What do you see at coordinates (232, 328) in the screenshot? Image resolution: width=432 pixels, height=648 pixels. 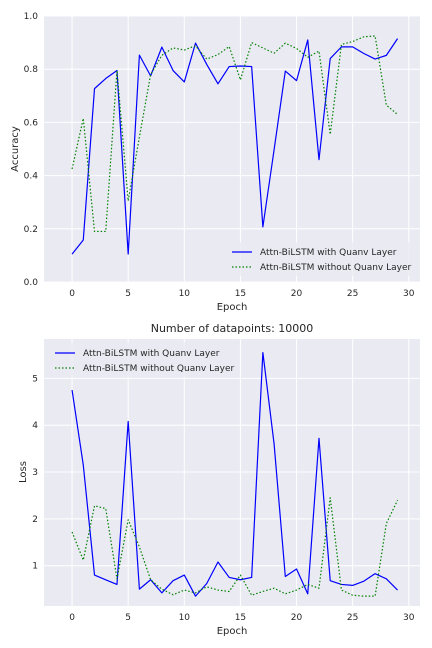 I see `chart-title: Number of datapoints: 10000` at bounding box center [232, 328].